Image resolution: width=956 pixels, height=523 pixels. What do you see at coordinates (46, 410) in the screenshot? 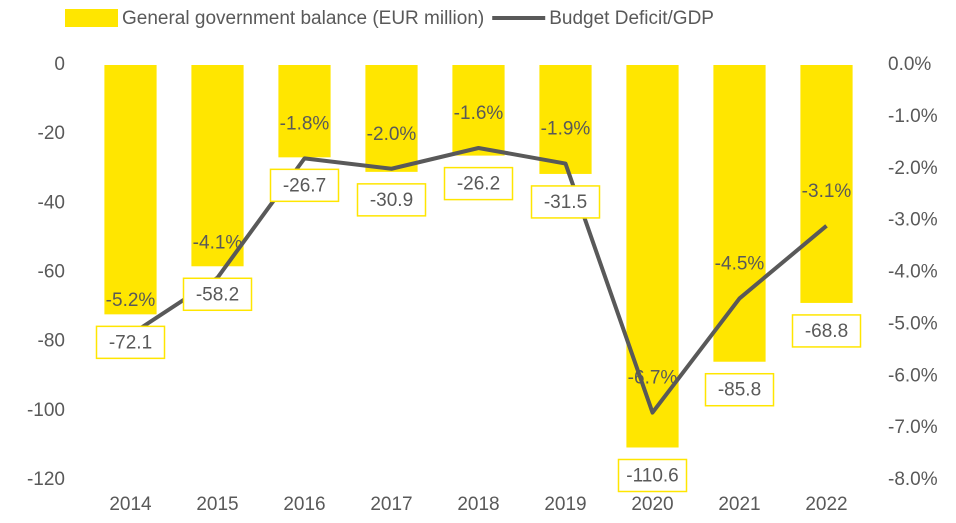
I see `y-tick-label: -100` at bounding box center [46, 410].